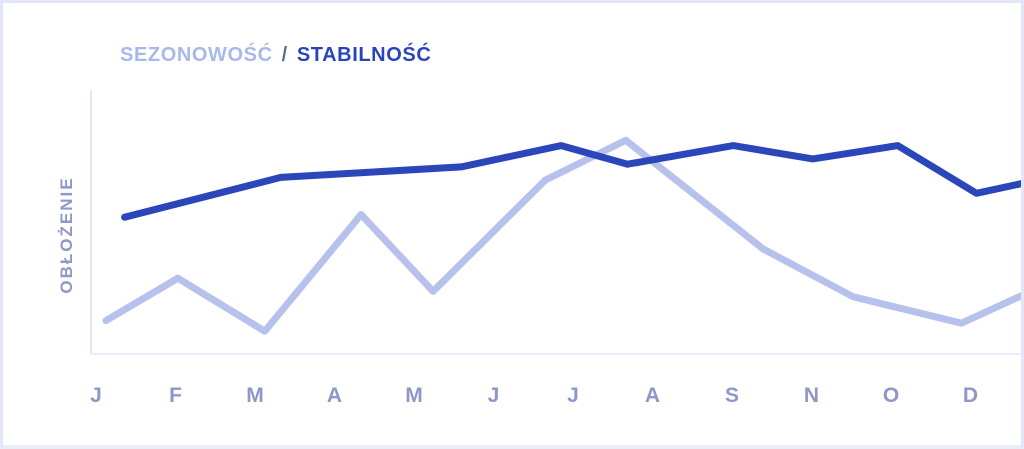  I want to click on x-tick-label-10: O, so click(891, 395).